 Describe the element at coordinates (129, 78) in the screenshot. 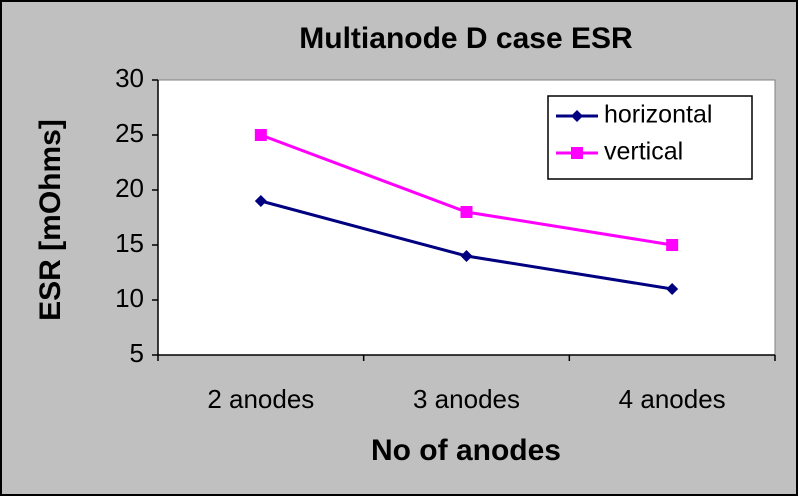

I see `y-tick-label: 30` at that location.